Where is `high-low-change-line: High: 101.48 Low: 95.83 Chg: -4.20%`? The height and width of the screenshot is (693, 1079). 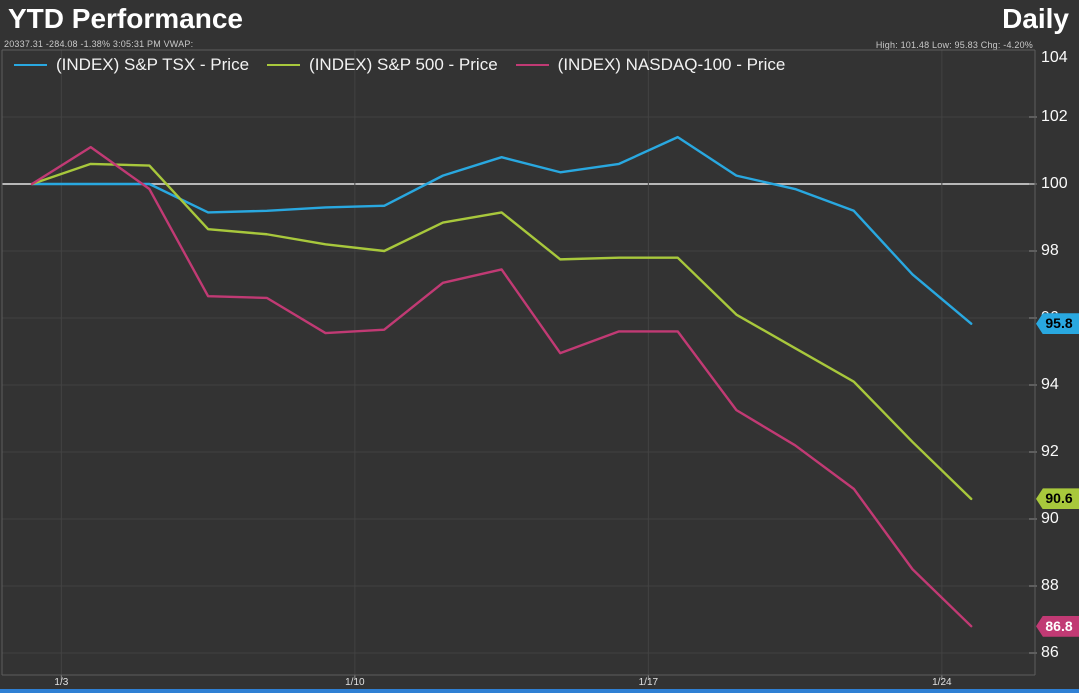
high-low-change-line: High: 101.48 Low: 95.83 Chg: -4.20% is located at coordinates (954, 45).